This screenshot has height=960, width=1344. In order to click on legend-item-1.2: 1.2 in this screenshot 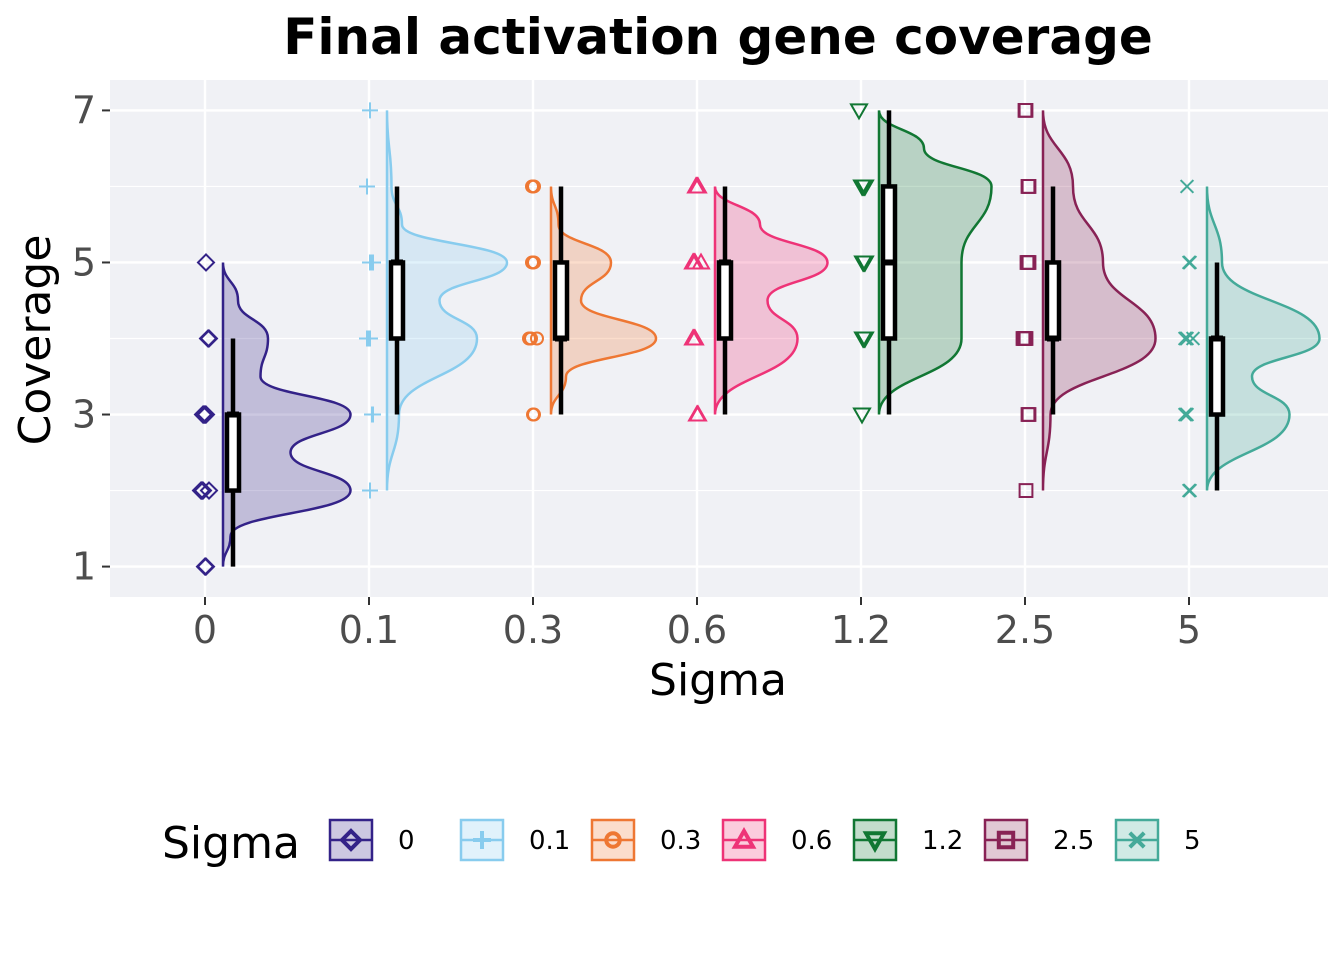, I will do `click(907, 840)`.